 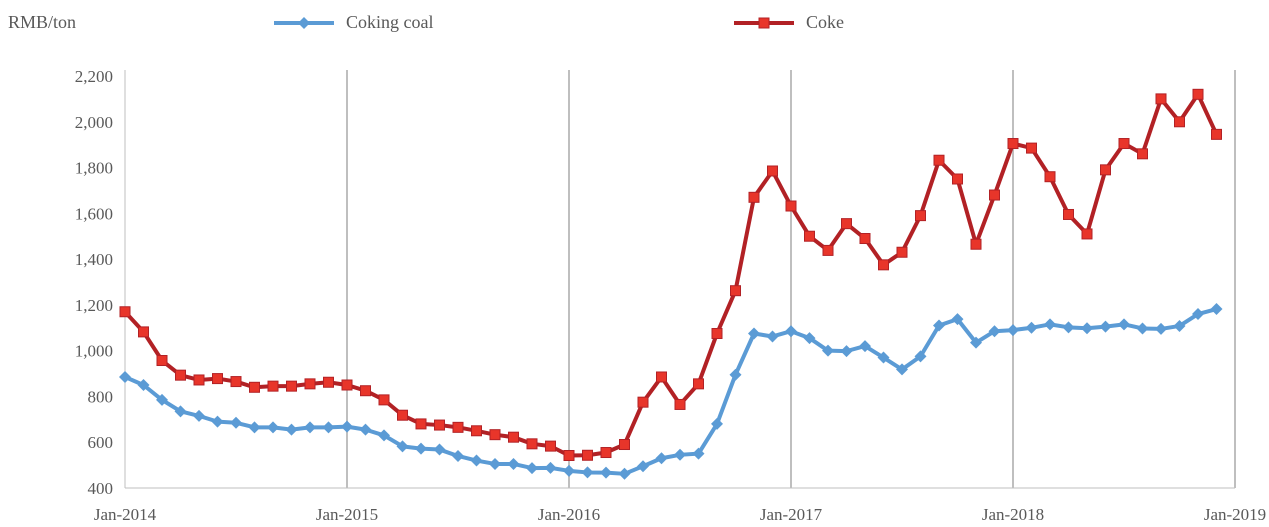 What do you see at coordinates (390, 22) in the screenshot?
I see `legend-label-coking-coal: Coking coal` at bounding box center [390, 22].